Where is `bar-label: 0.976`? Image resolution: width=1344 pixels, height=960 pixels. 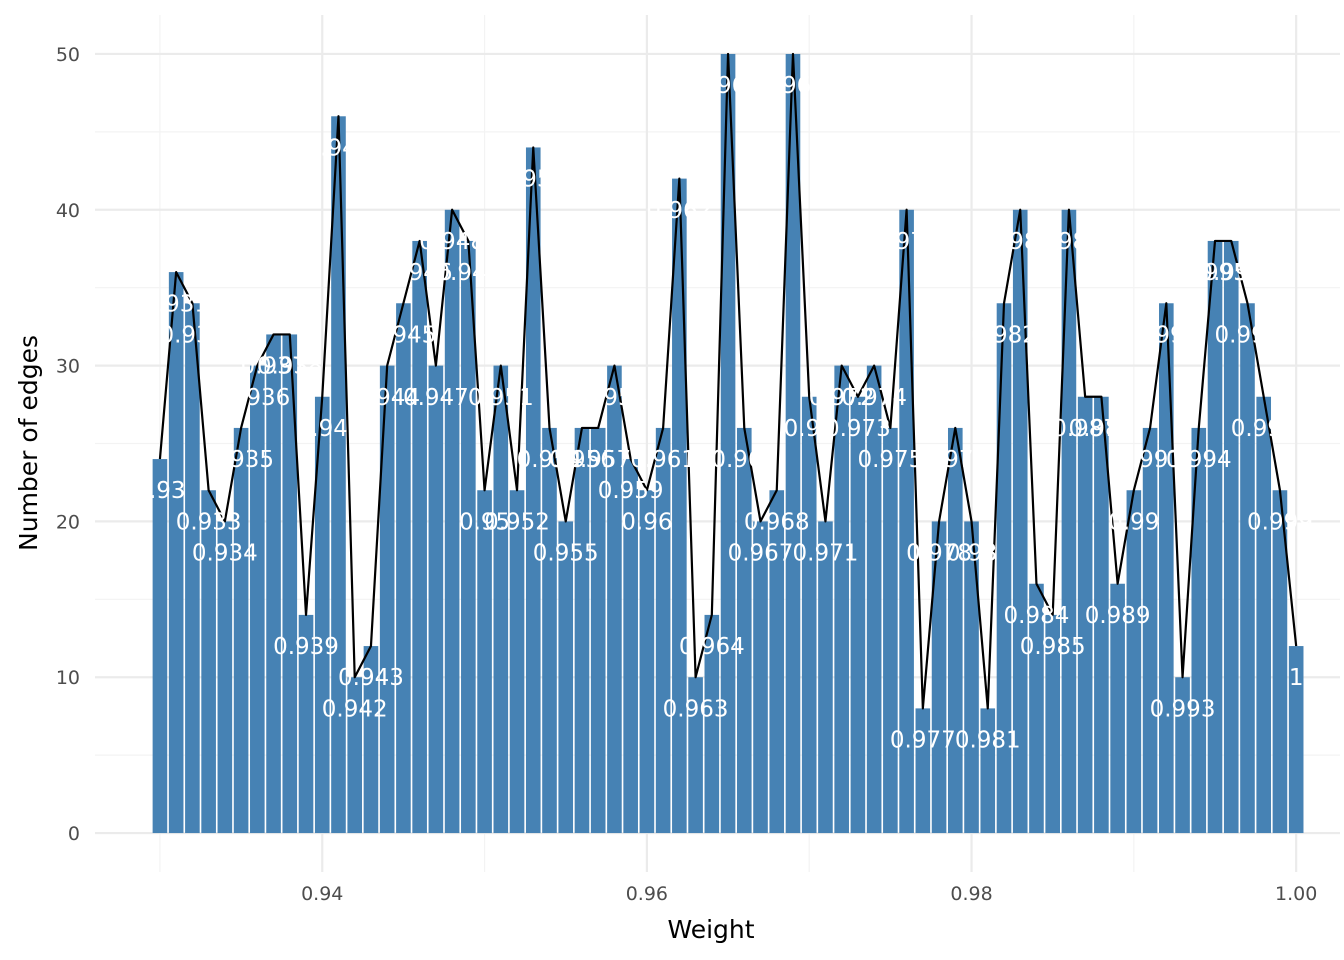 bar-label: 0.976 is located at coordinates (907, 242).